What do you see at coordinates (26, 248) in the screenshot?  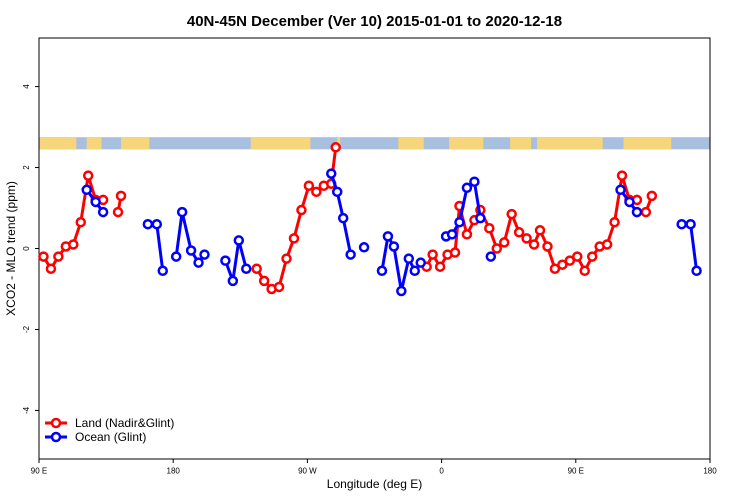 I see `y-tick-label: 0` at bounding box center [26, 248].